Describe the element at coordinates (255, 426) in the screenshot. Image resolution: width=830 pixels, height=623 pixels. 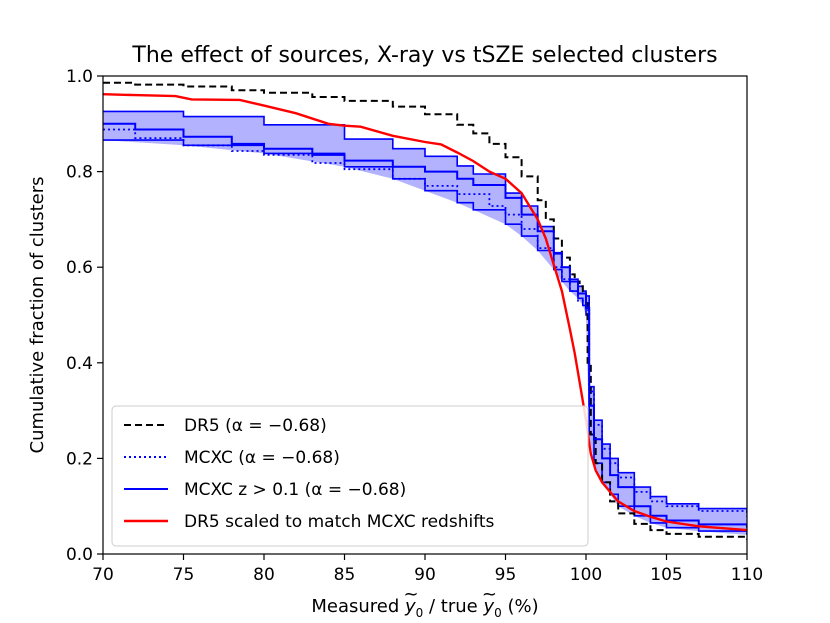
I see `legend-label: DR5 (α = −0.68)` at that location.